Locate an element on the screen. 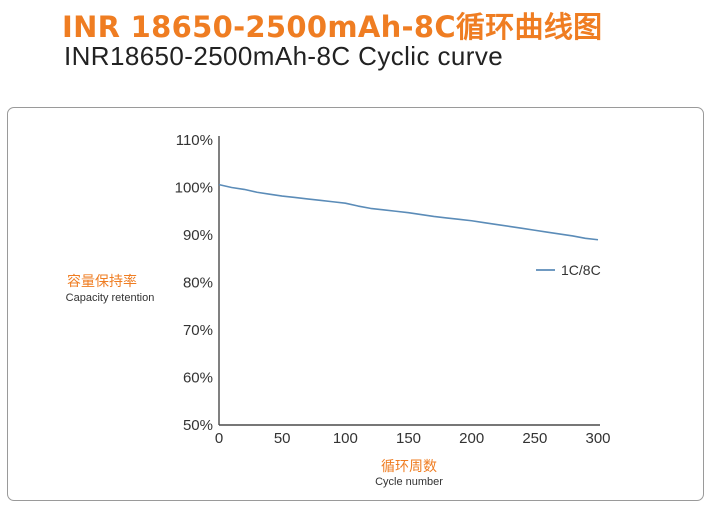 Image resolution: width=712 pixels, height=507 pixels. y-tick-label: 70% is located at coordinates (198, 330).